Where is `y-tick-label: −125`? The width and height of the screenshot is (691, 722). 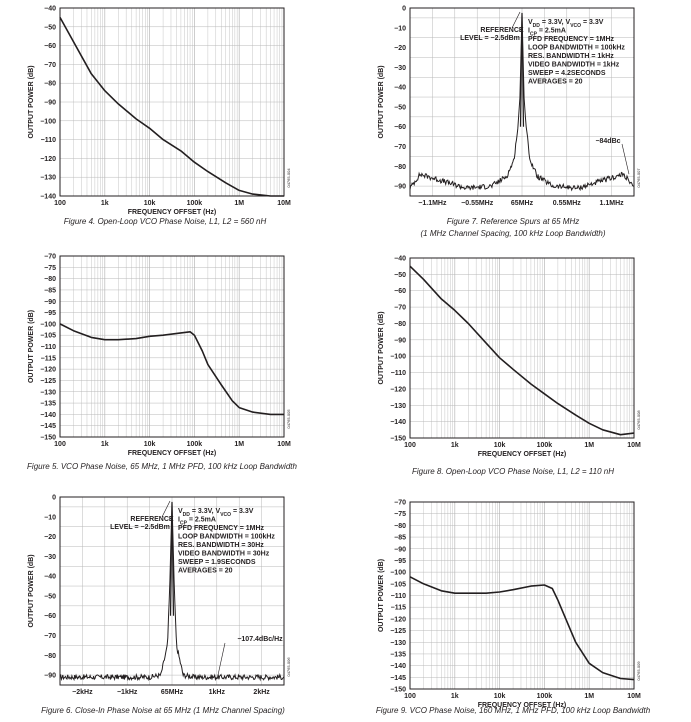 y-tick-label: −125 is located at coordinates (398, 631).